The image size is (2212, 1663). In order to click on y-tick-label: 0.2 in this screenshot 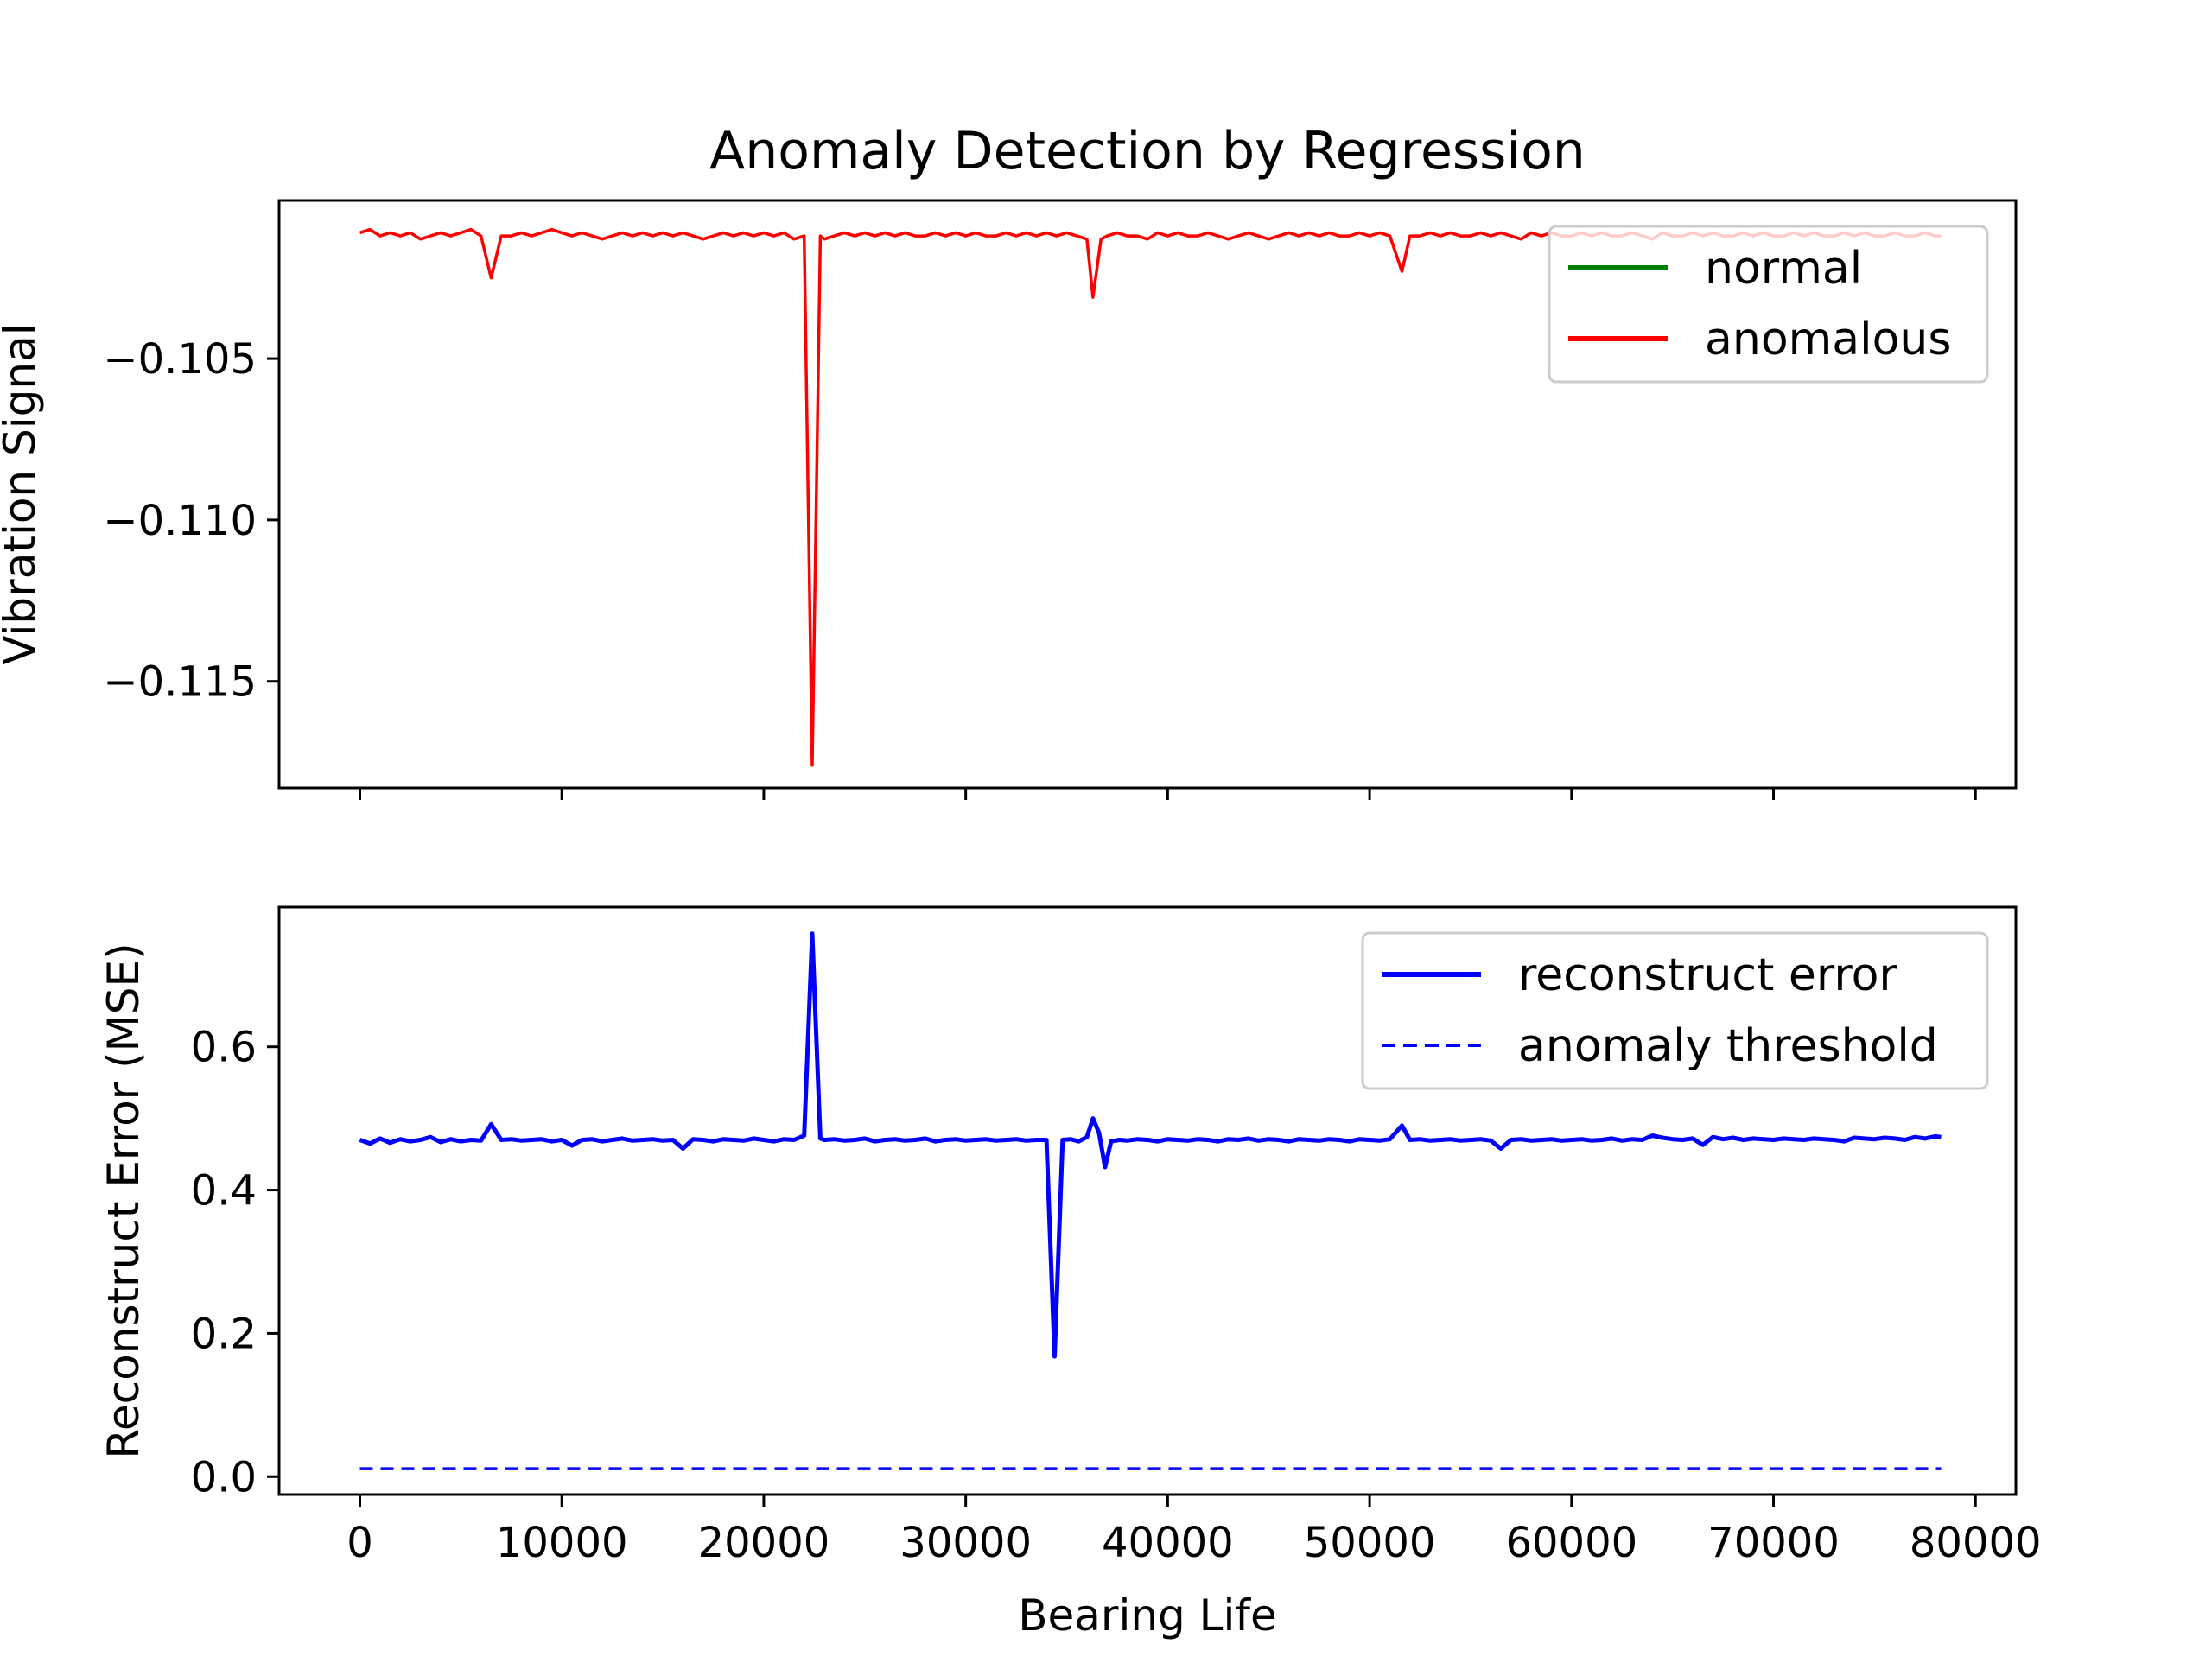, I will do `click(224, 1334)`.